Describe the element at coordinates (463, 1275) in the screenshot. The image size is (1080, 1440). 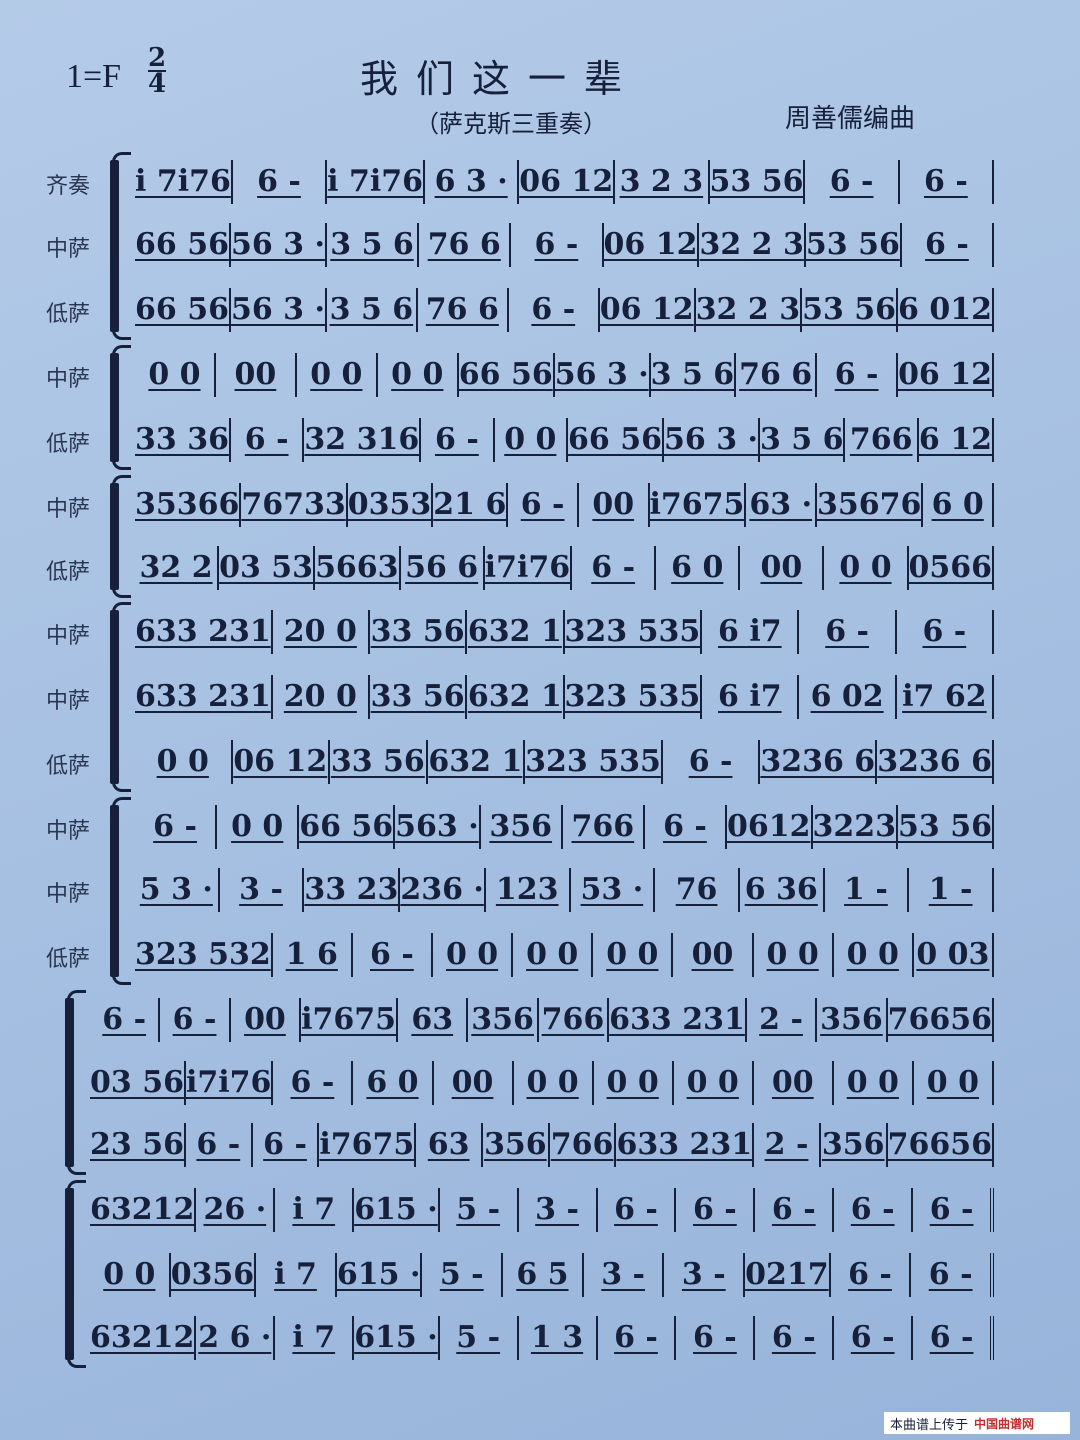
I see `measure: 5 -` at that location.